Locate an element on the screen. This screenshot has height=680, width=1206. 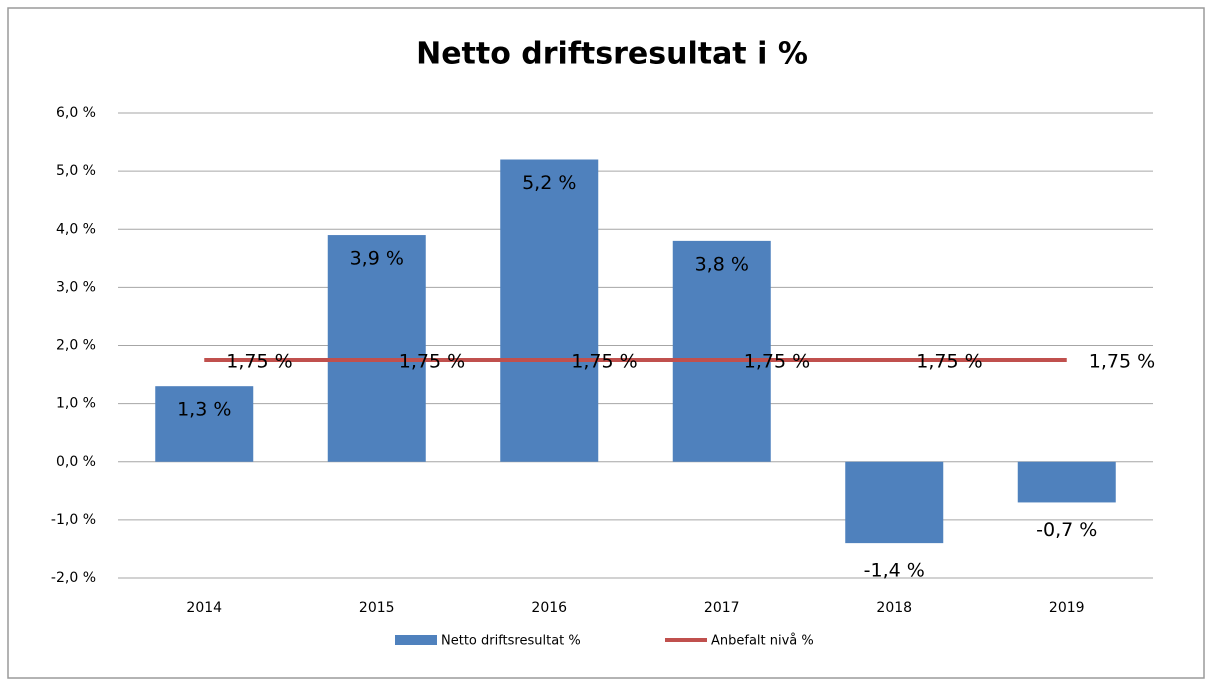
y-tick-label: 5,0 % is located at coordinates (76, 171).